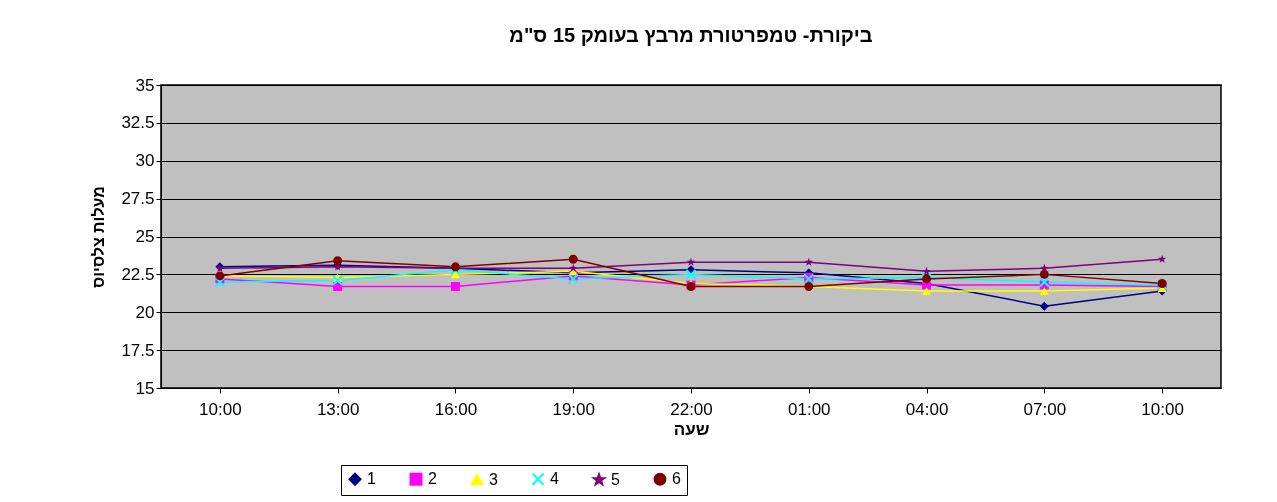  What do you see at coordinates (927, 409) in the screenshot?
I see `x-tick-label: 04:00` at bounding box center [927, 409].